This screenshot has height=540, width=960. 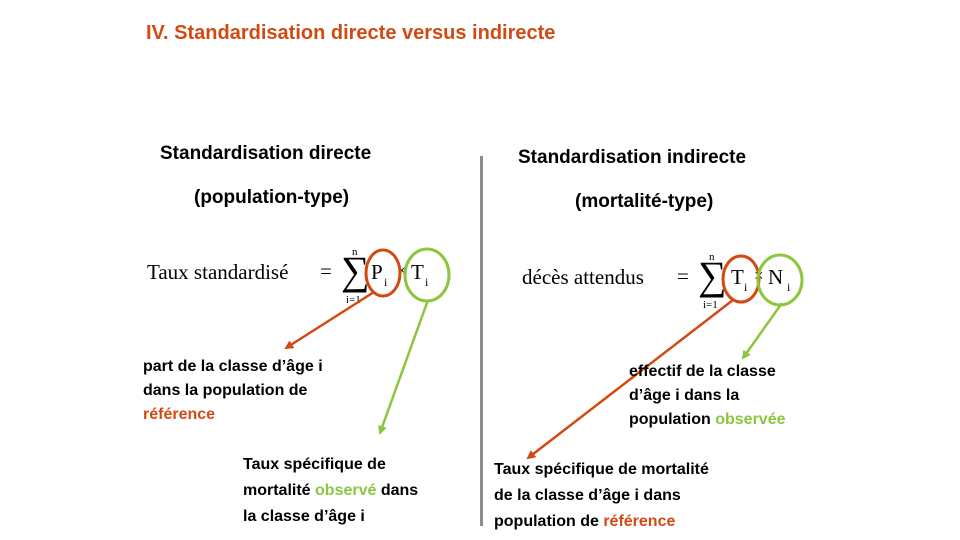 I want to click on left-green-arrow, so click(x=404, y=367).